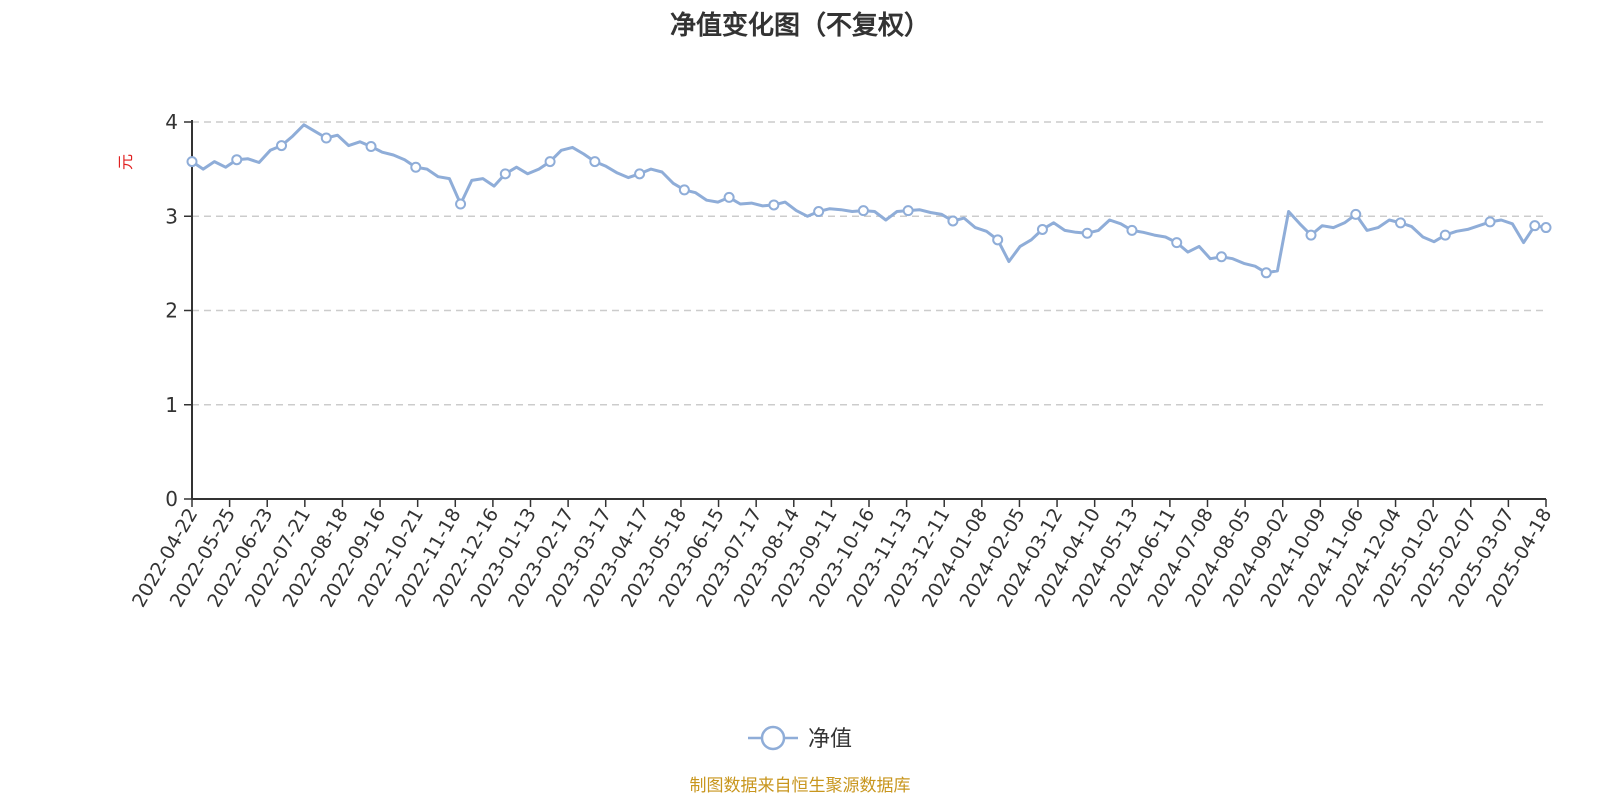  I want to click on y-axis-ticks: 0 1 2 3 4, so click(178, 310).